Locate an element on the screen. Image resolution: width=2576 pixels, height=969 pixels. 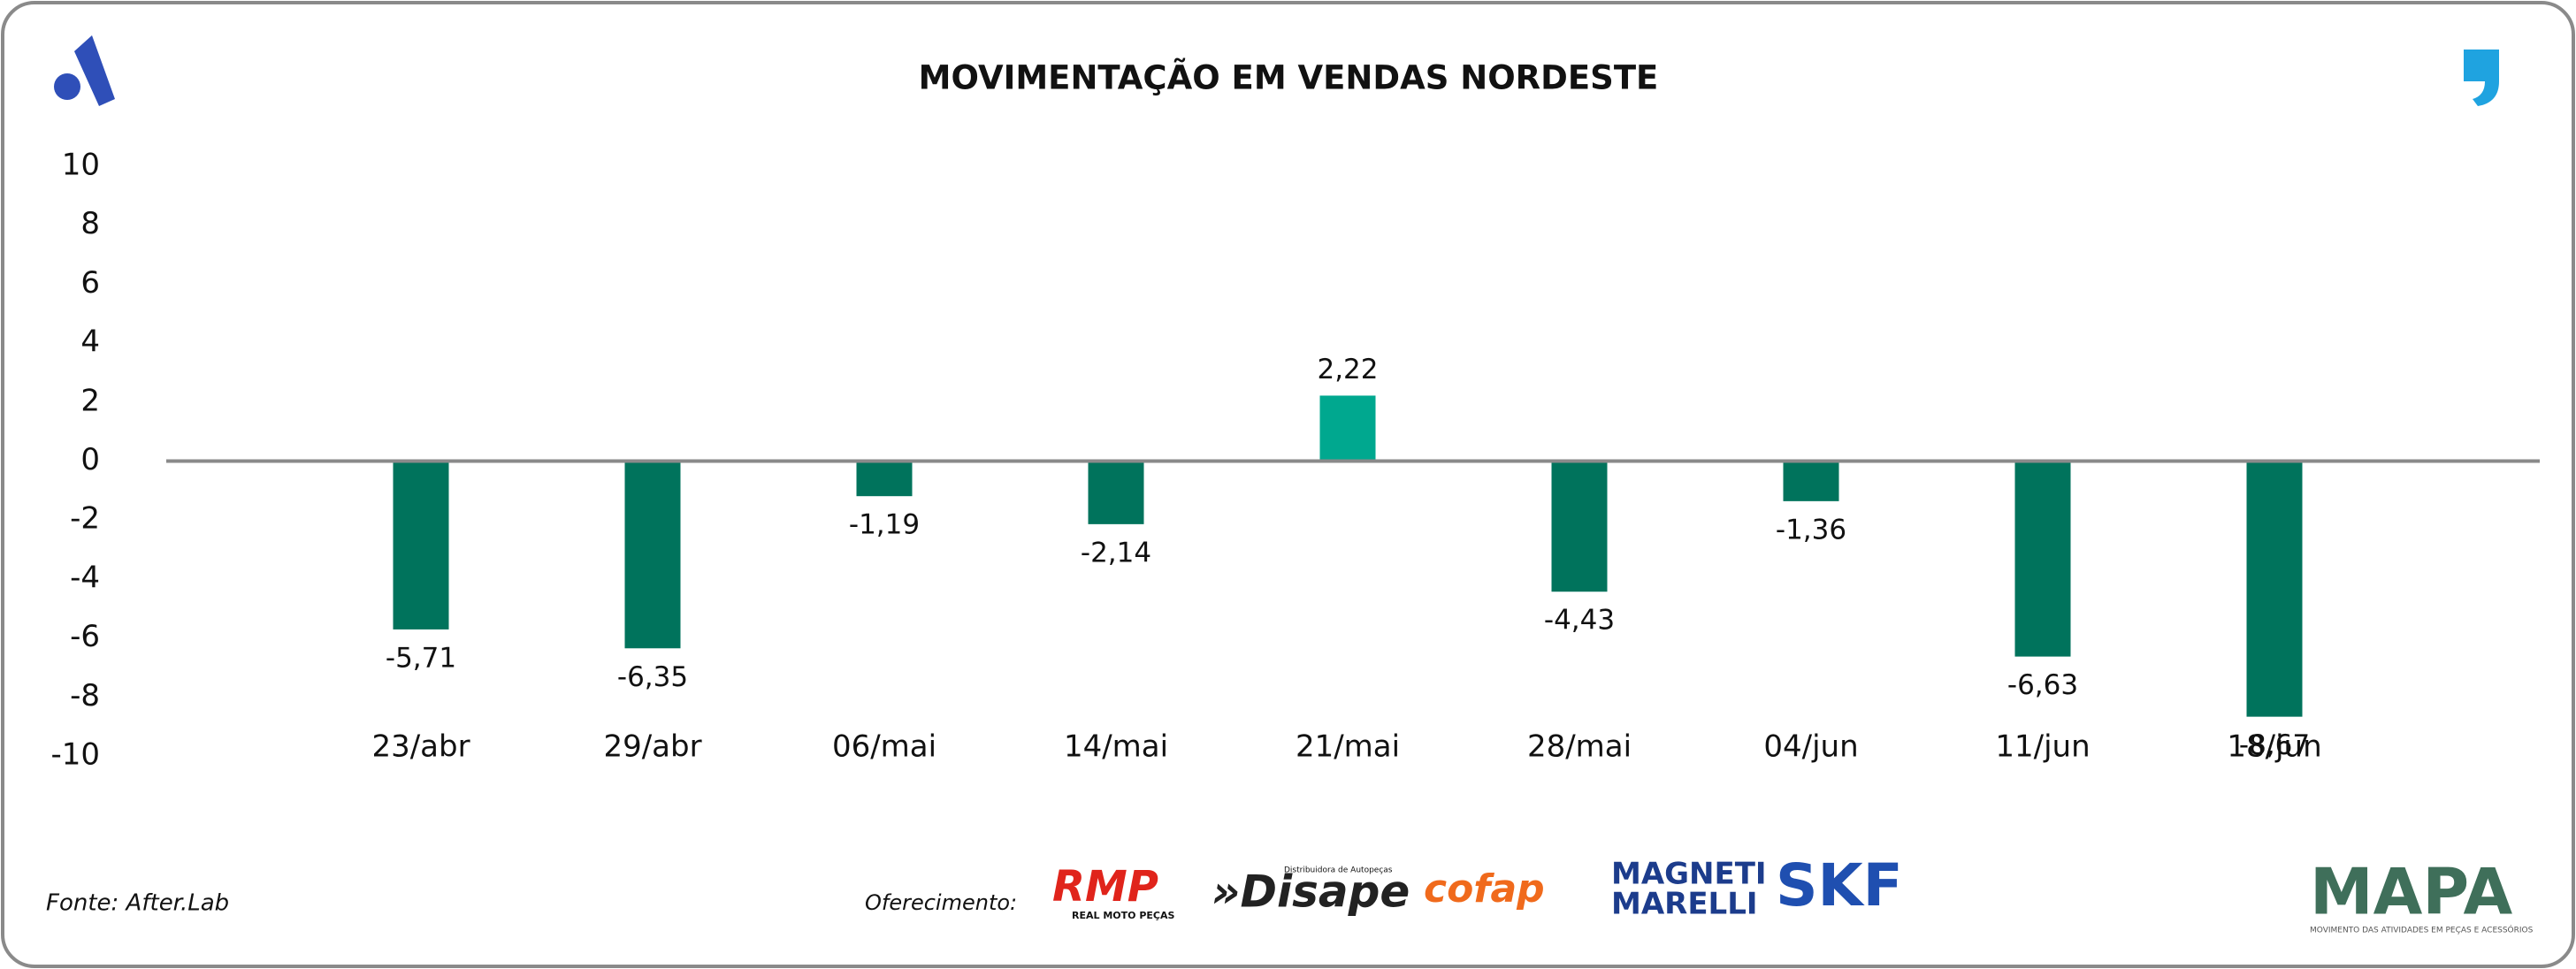
y-tick-label: 6 is located at coordinates (90, 283).